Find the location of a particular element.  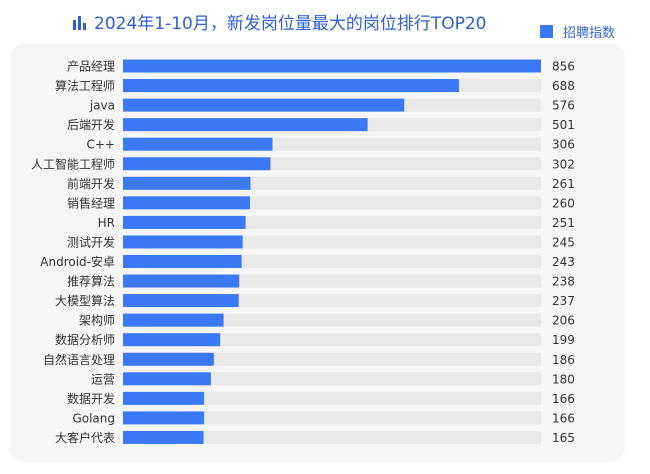

value-label: 199 is located at coordinates (563, 340).